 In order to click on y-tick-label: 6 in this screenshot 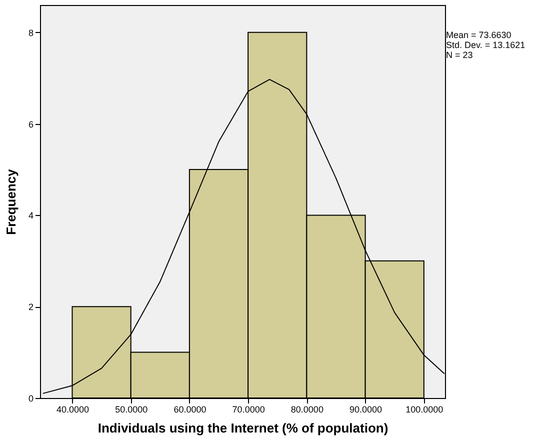, I will do `click(31, 124)`.